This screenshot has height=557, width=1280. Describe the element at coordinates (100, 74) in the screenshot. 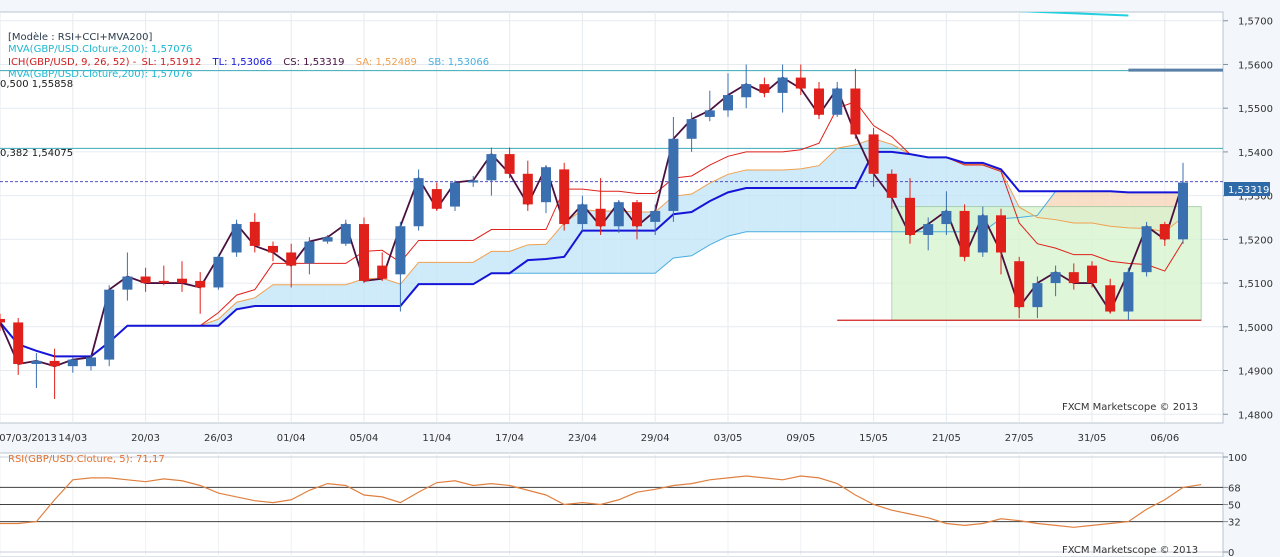

I see `legend-mva-2: MVA(GBP/USD.Cloture,200): 1,57076` at that location.